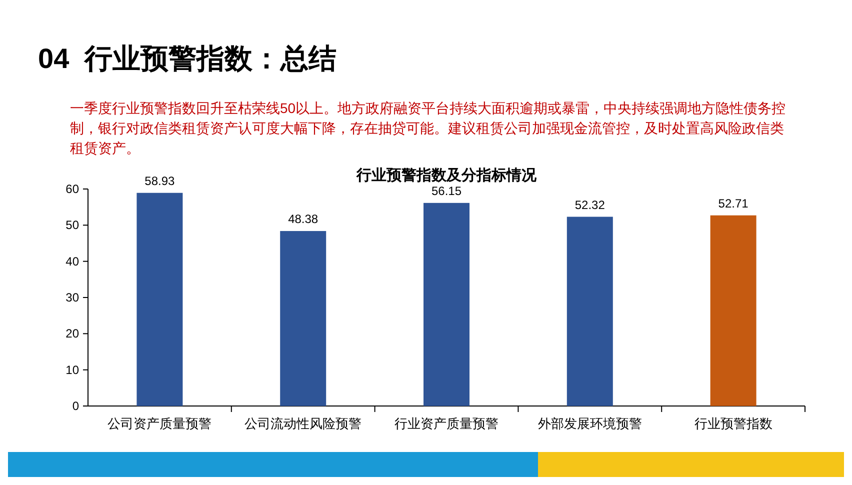 This screenshot has height=485, width=852. Describe the element at coordinates (733, 203) in the screenshot. I see `data-label: 52.71` at that location.